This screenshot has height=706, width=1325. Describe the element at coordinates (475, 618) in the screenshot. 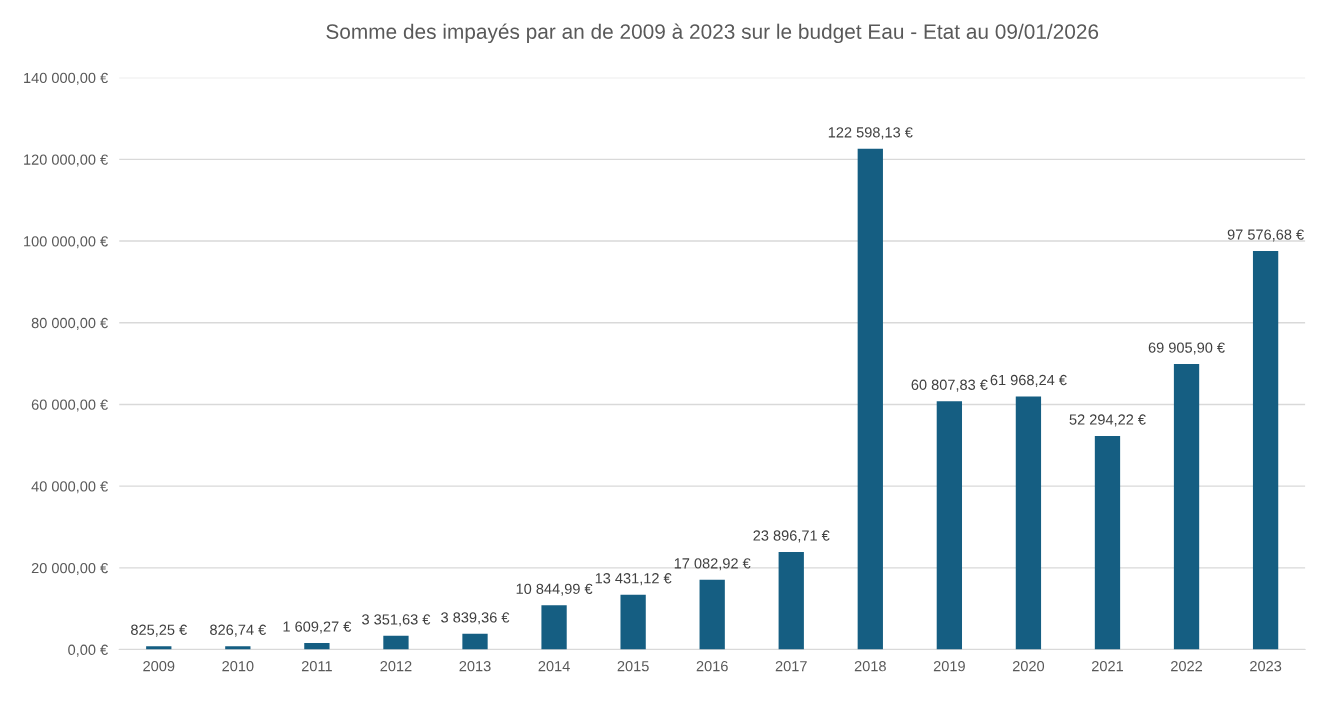

I see `data-label: 3 839,36 €` at that location.